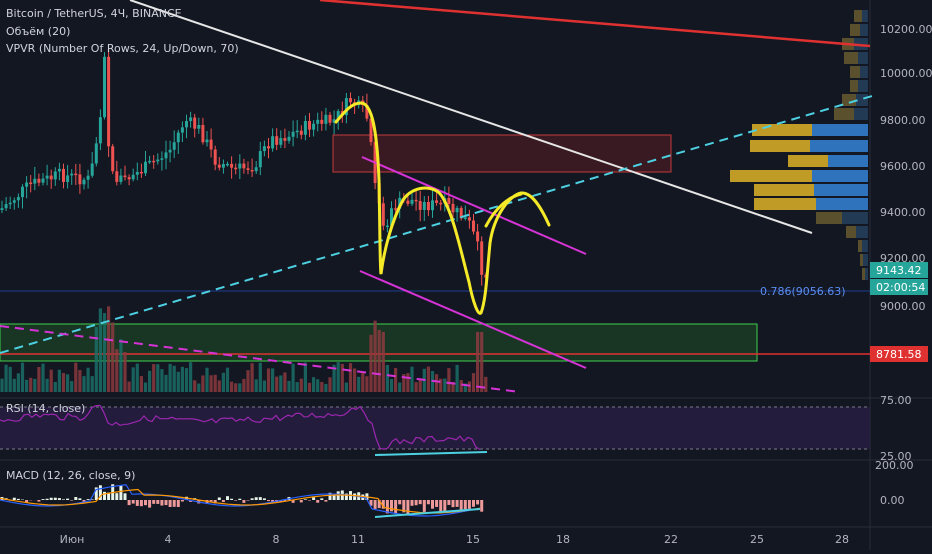  Describe the element at coordinates (906, 73) in the screenshot. I see `price-tick-label: 10000.00` at that location.